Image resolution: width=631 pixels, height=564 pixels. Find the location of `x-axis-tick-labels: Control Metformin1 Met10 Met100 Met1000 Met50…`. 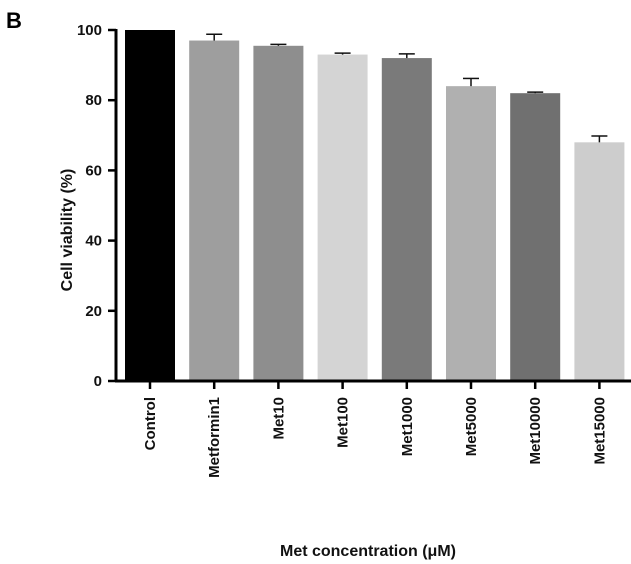

x-axis-tick-labels: Control Metformin1 Met10 Met100 Met1000 Met50… is located at coordinates (375, 429).